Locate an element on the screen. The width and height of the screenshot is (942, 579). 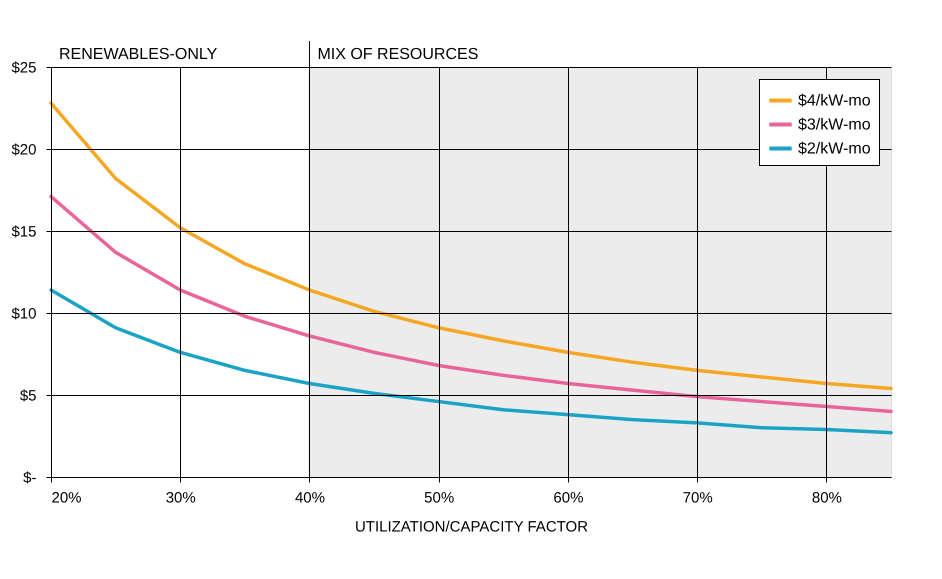
y-tick-label: $15 is located at coordinates (23, 232).